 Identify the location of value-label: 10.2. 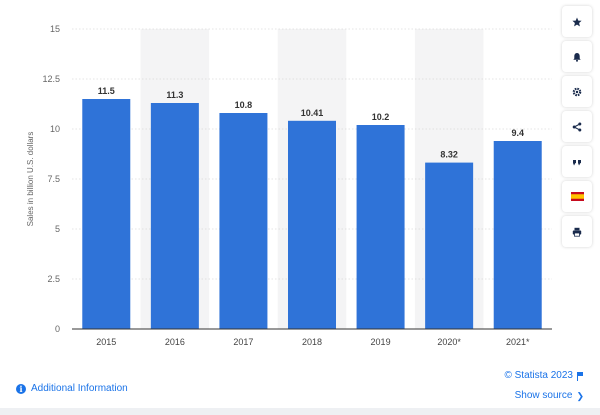
(381, 117).